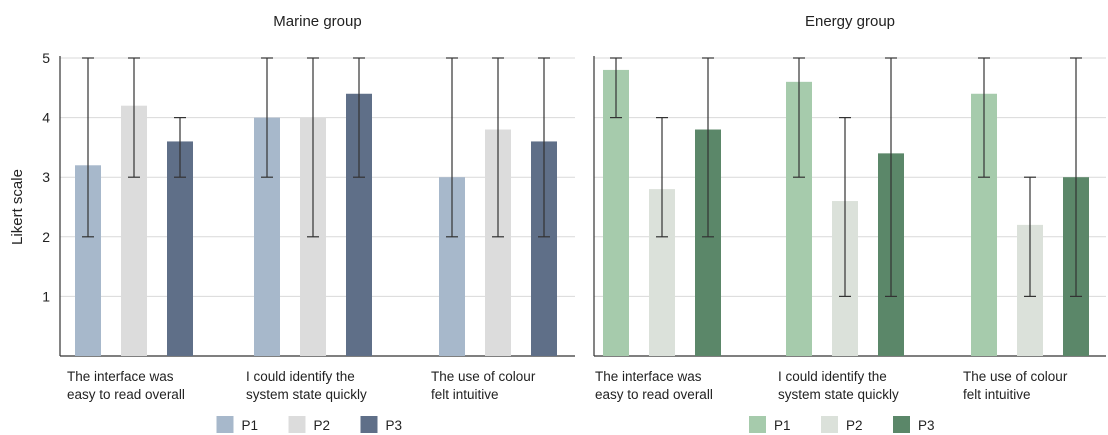 The width and height of the screenshot is (1108, 435). Describe the element at coordinates (46, 118) in the screenshot. I see `y-tick-label-4: 4` at that location.